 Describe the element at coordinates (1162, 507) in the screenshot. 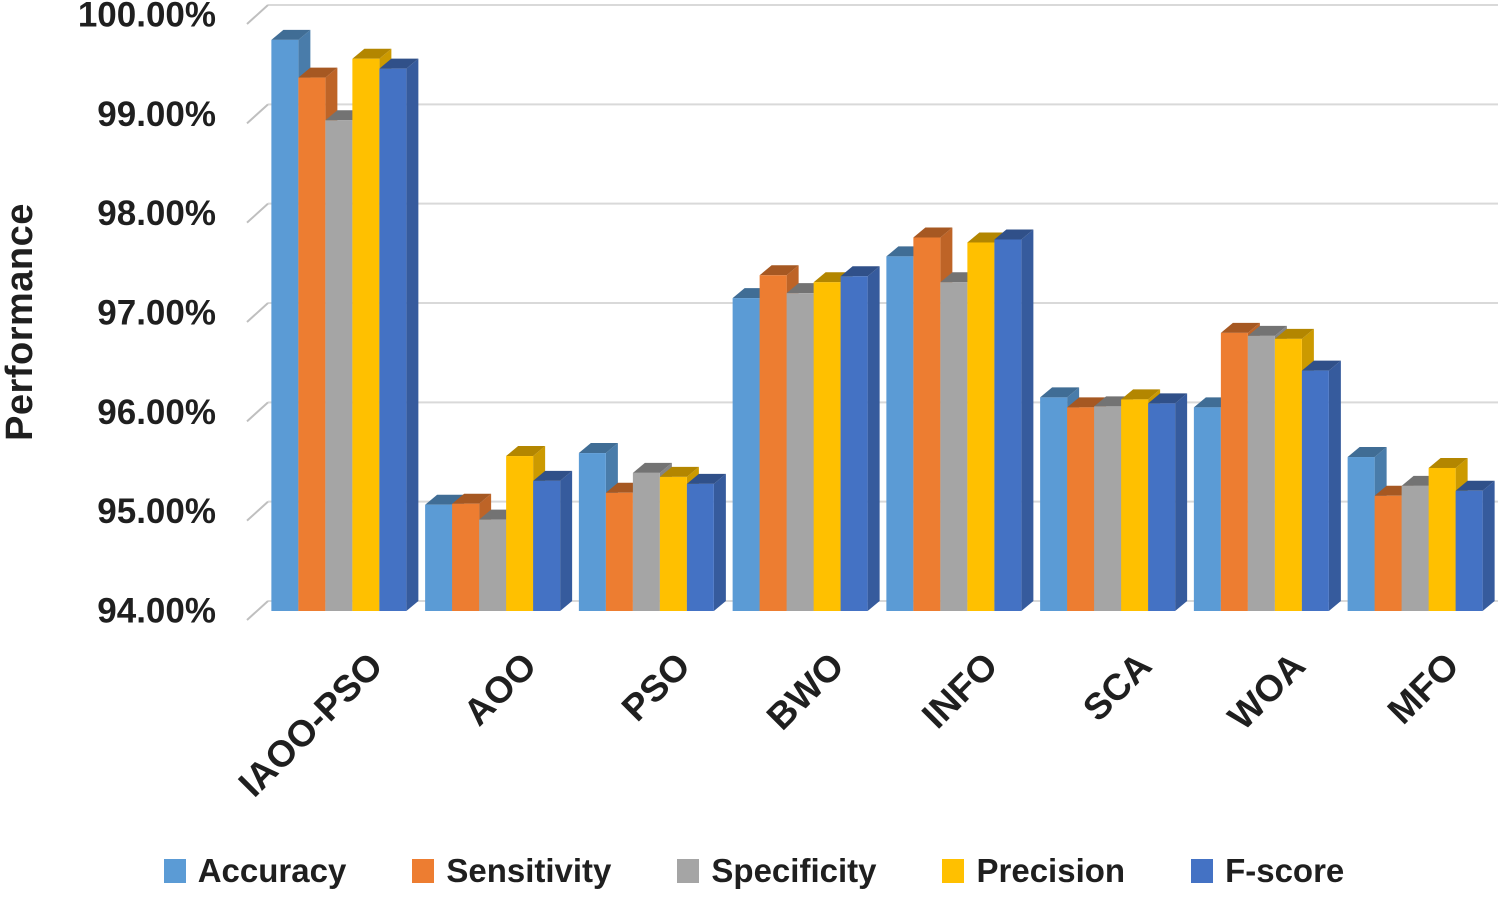

I see `f-score-bar-sca` at that location.